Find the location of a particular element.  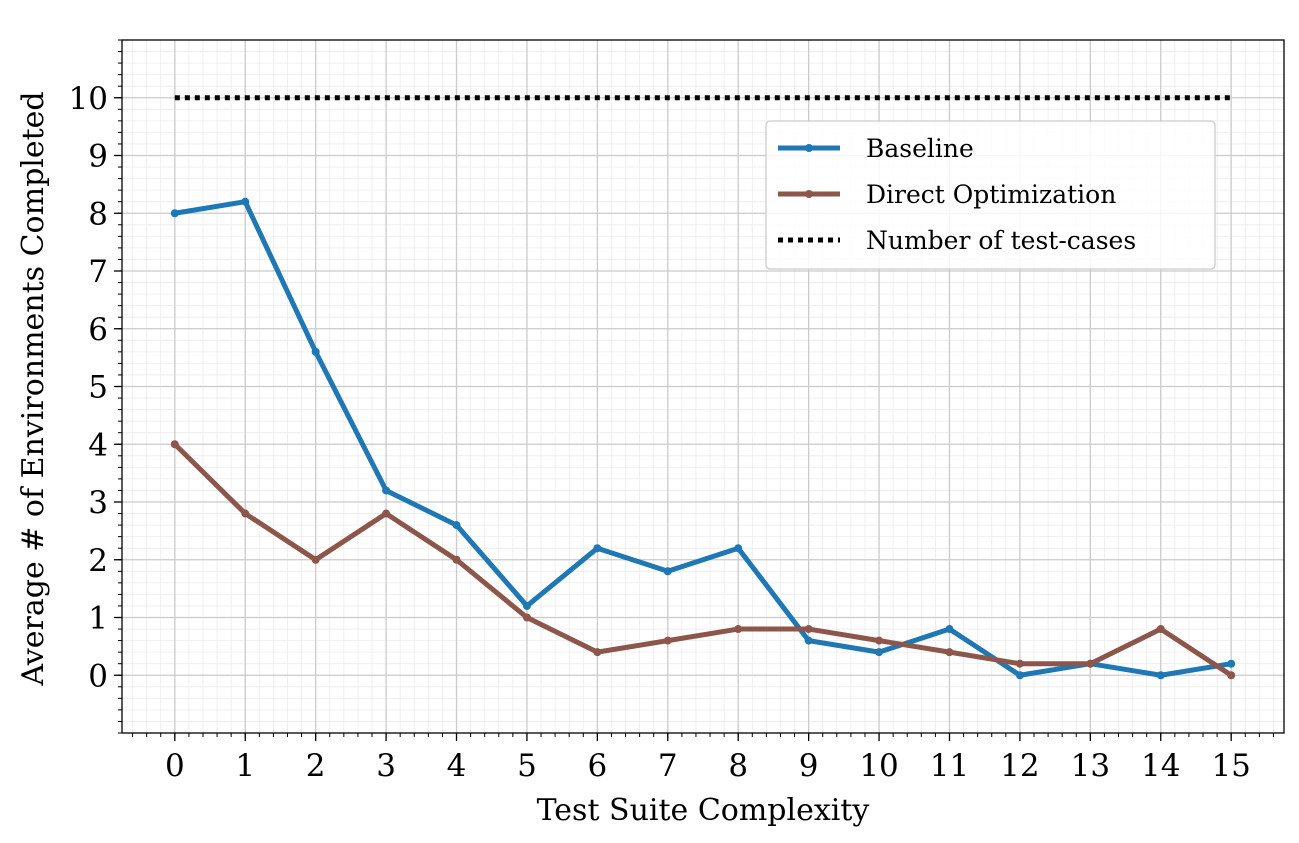

x-tick-label: 15 is located at coordinates (1230, 766).